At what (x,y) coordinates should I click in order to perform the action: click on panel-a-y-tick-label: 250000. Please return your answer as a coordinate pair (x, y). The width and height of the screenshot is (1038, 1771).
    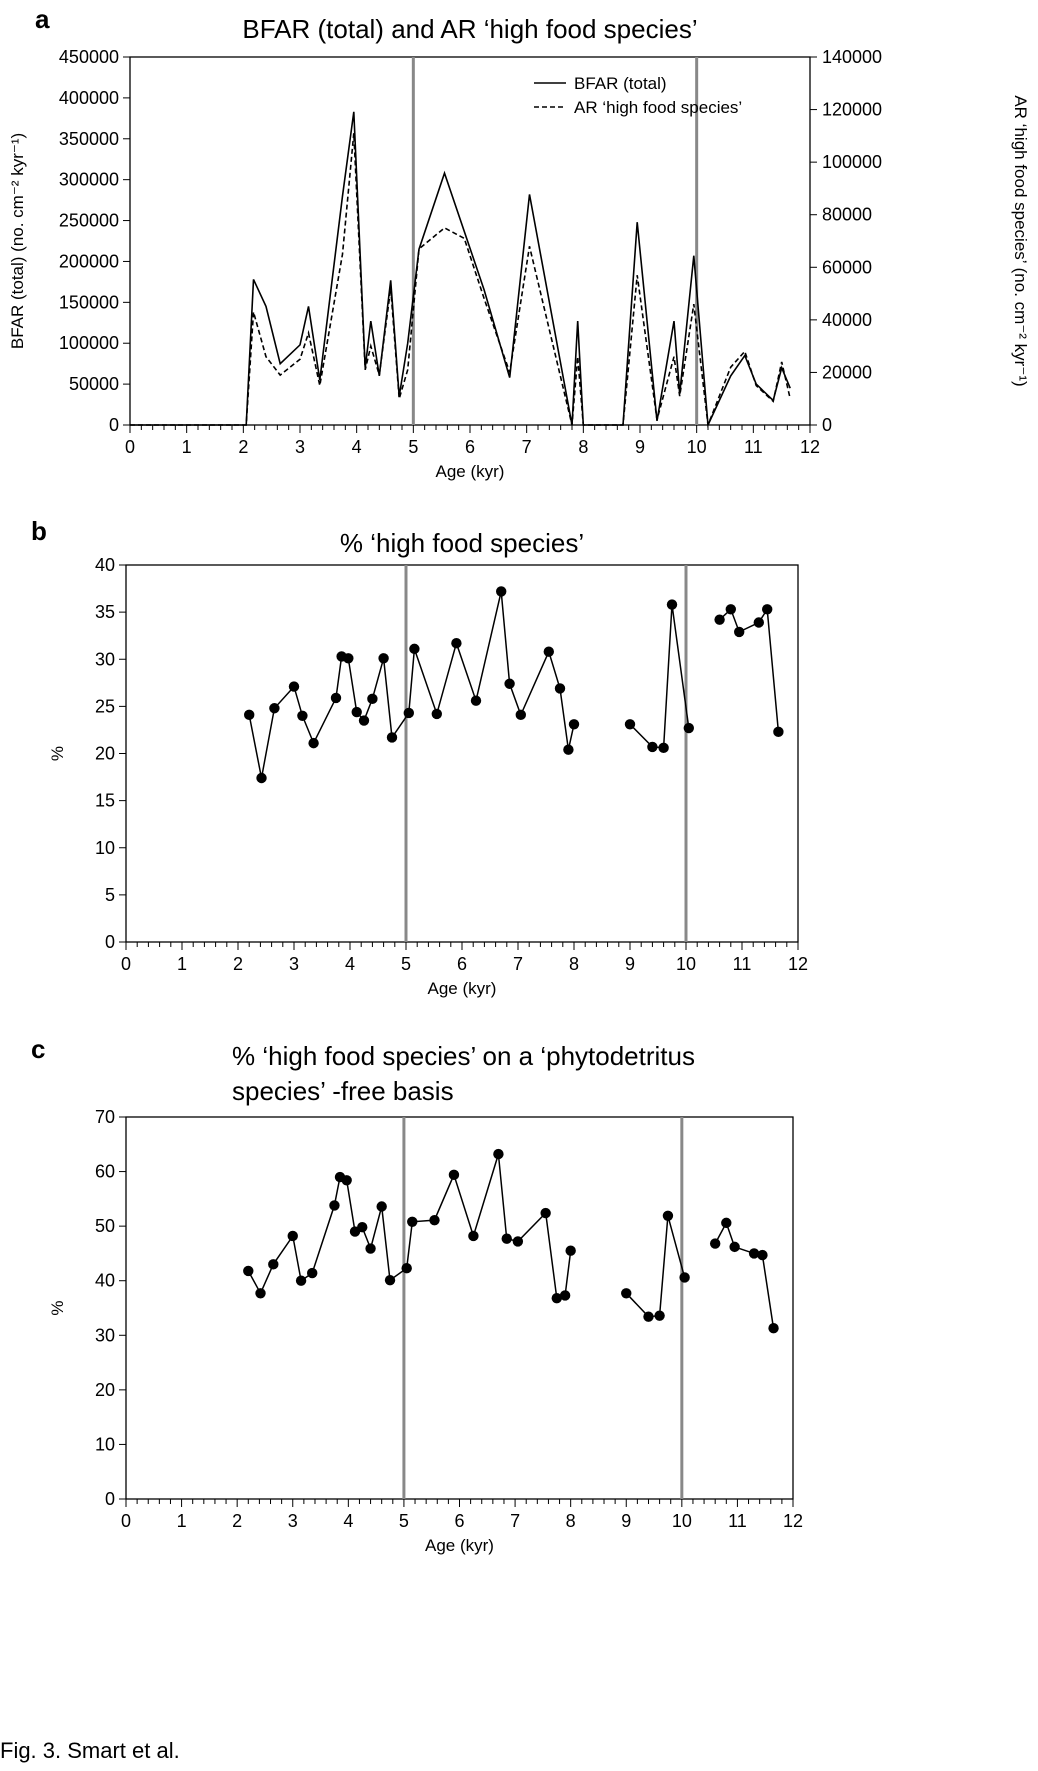
    Looking at the image, I should click on (89, 221).